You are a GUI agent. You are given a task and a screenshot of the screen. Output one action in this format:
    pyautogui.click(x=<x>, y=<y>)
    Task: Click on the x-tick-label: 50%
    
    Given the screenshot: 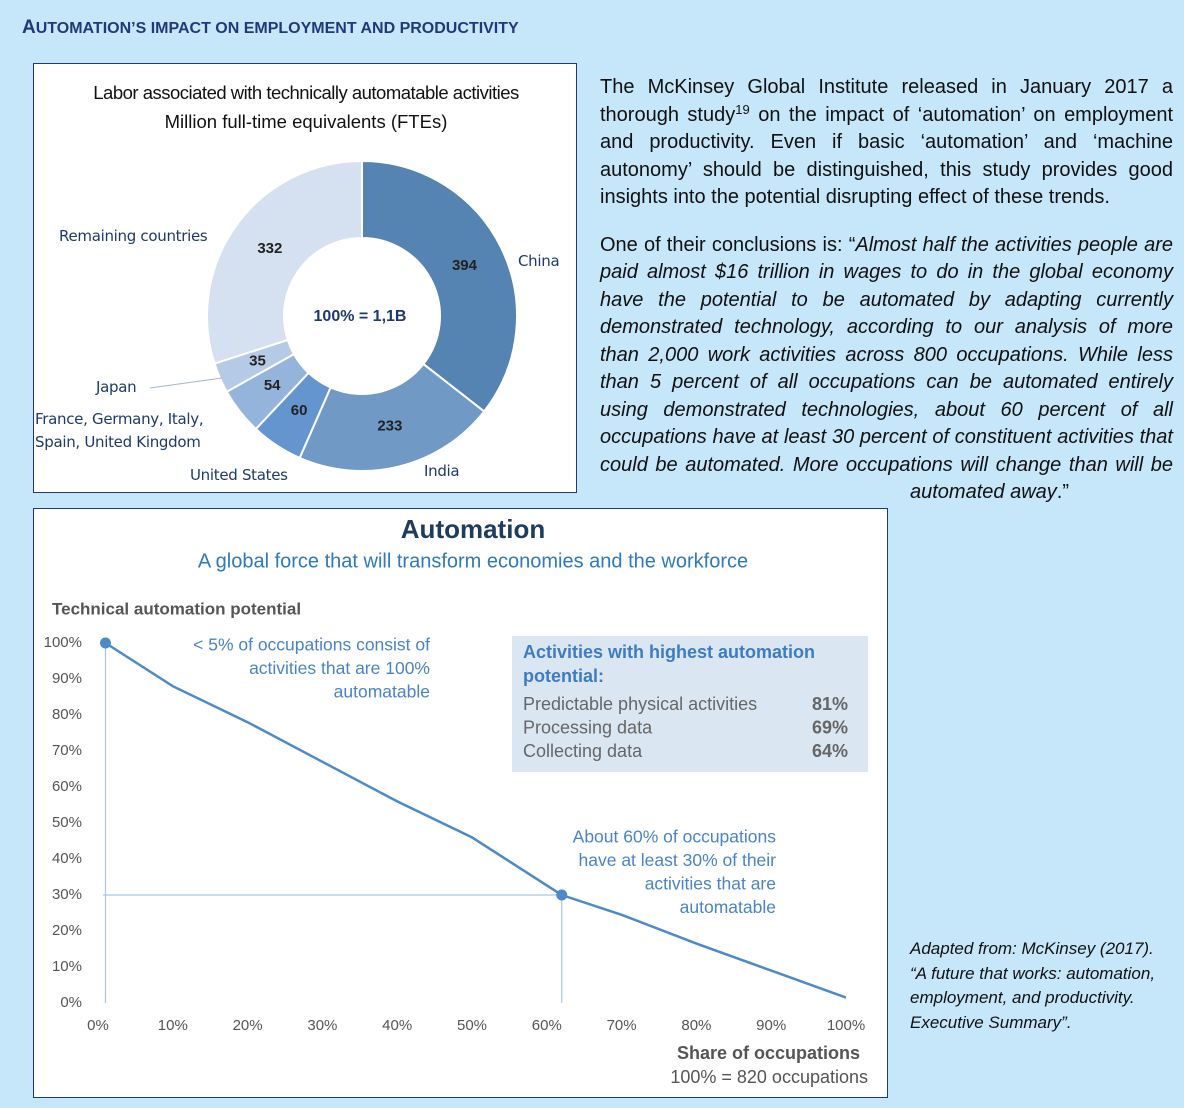 What is the action you would take?
    pyautogui.click(x=472, y=1025)
    